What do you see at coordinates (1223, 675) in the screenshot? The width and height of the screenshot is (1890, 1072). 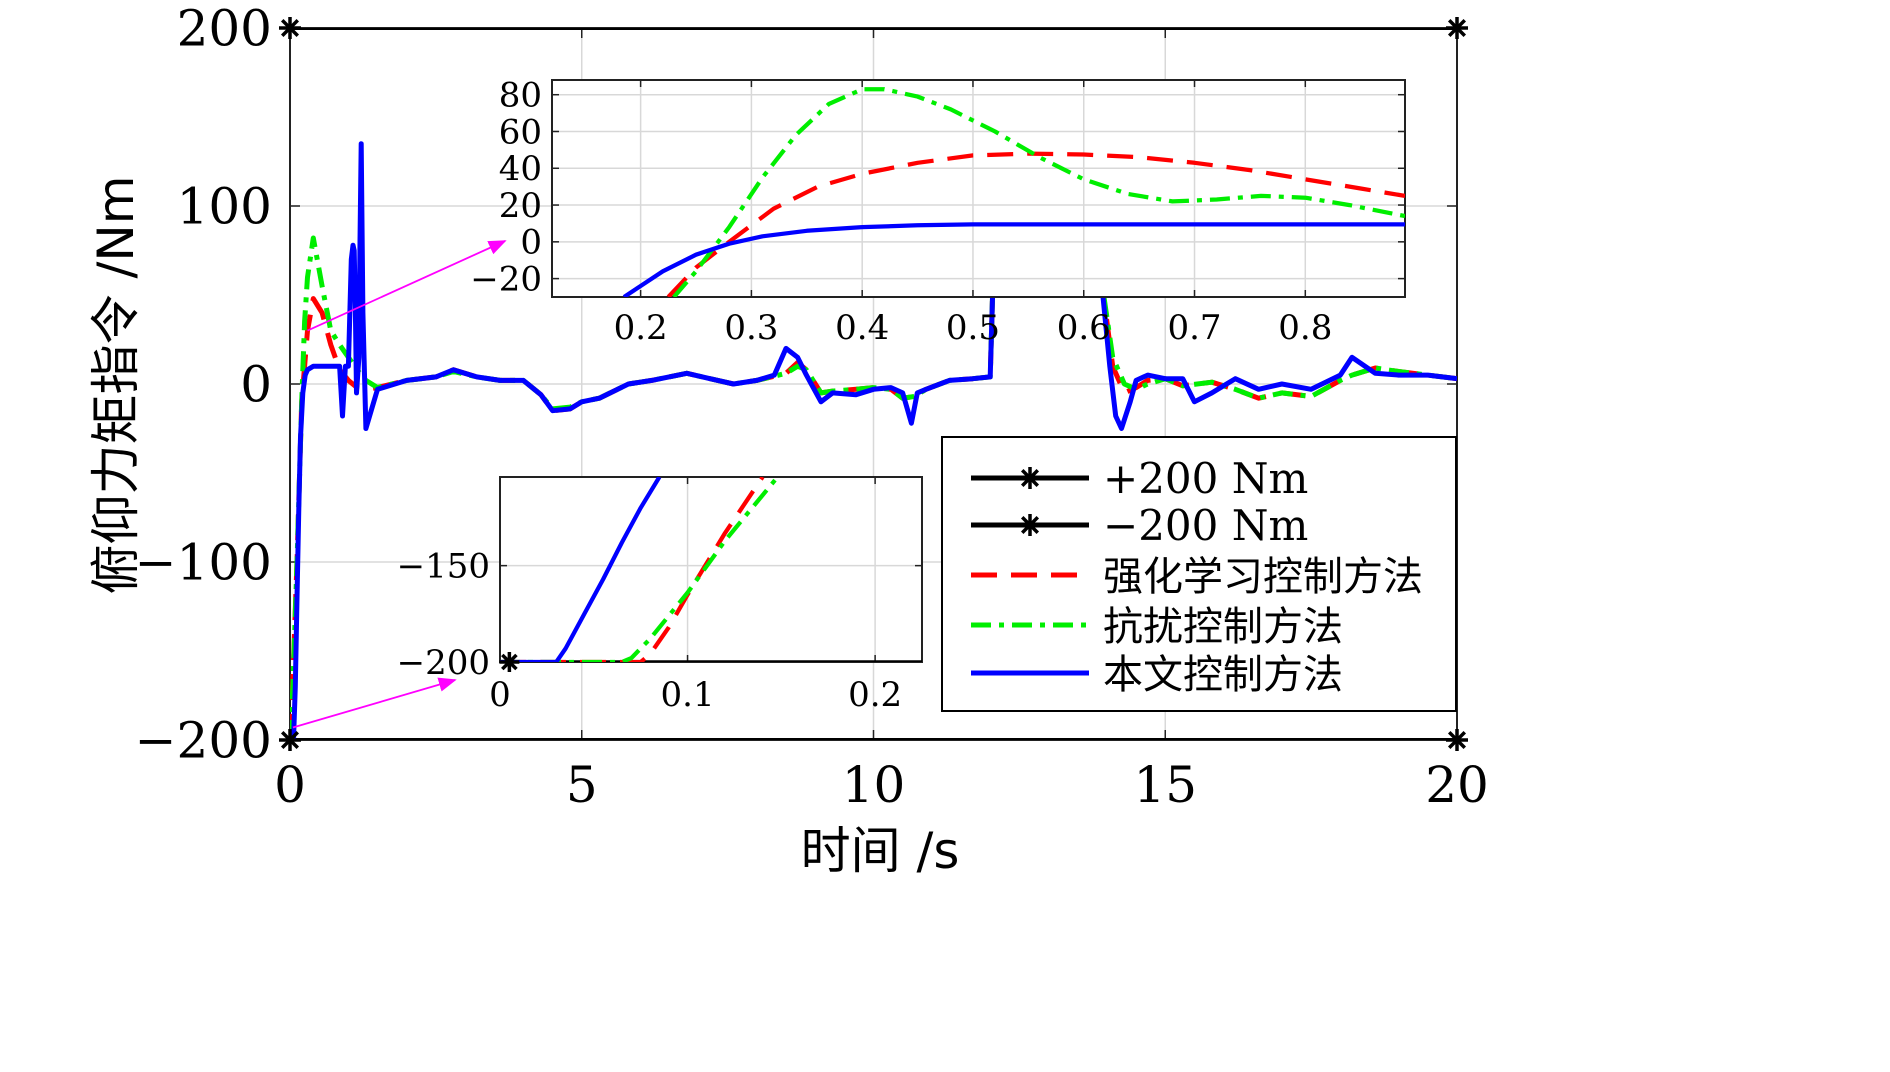 I see `legend-label-4: 本文控制方法` at bounding box center [1223, 675].